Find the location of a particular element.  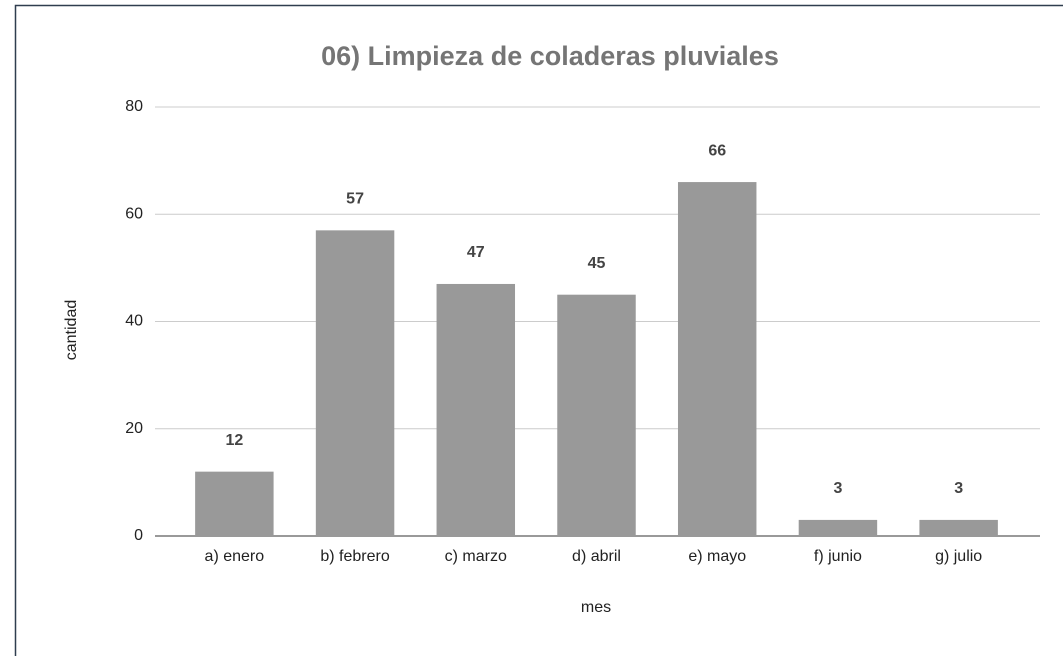

x-tick-label: f) junio is located at coordinates (838, 556).